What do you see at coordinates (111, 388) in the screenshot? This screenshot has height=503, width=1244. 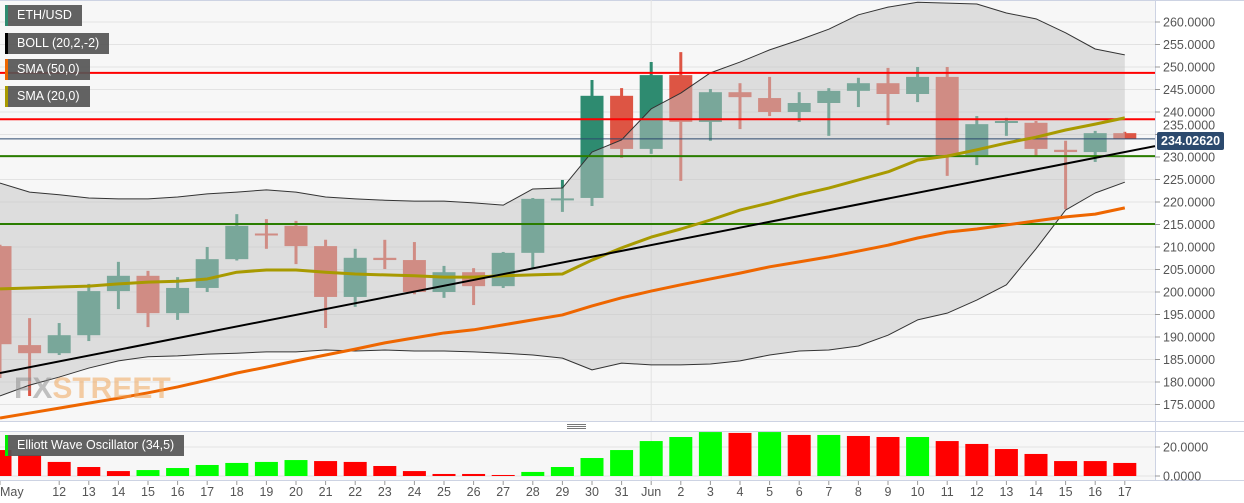 I see `logo-street: STREET` at bounding box center [111, 388].